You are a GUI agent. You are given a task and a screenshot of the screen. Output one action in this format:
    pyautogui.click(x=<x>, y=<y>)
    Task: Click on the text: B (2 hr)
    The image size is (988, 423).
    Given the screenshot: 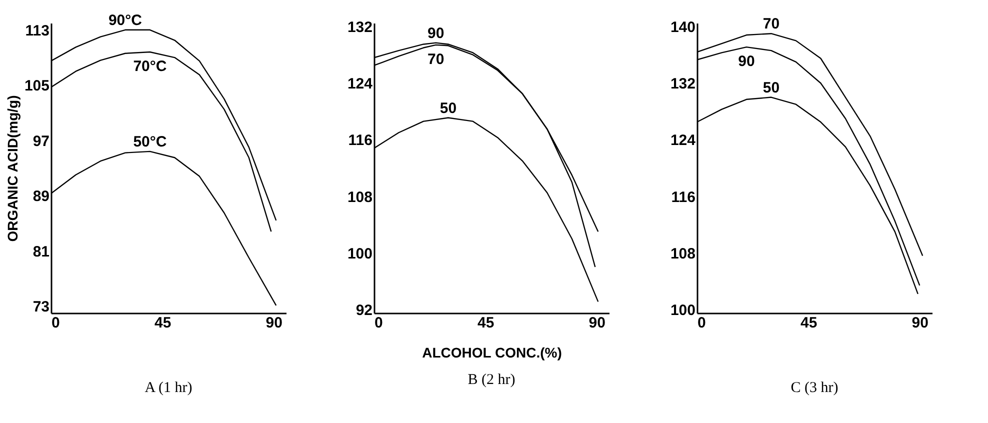 What is the action you would take?
    pyautogui.click(x=492, y=380)
    